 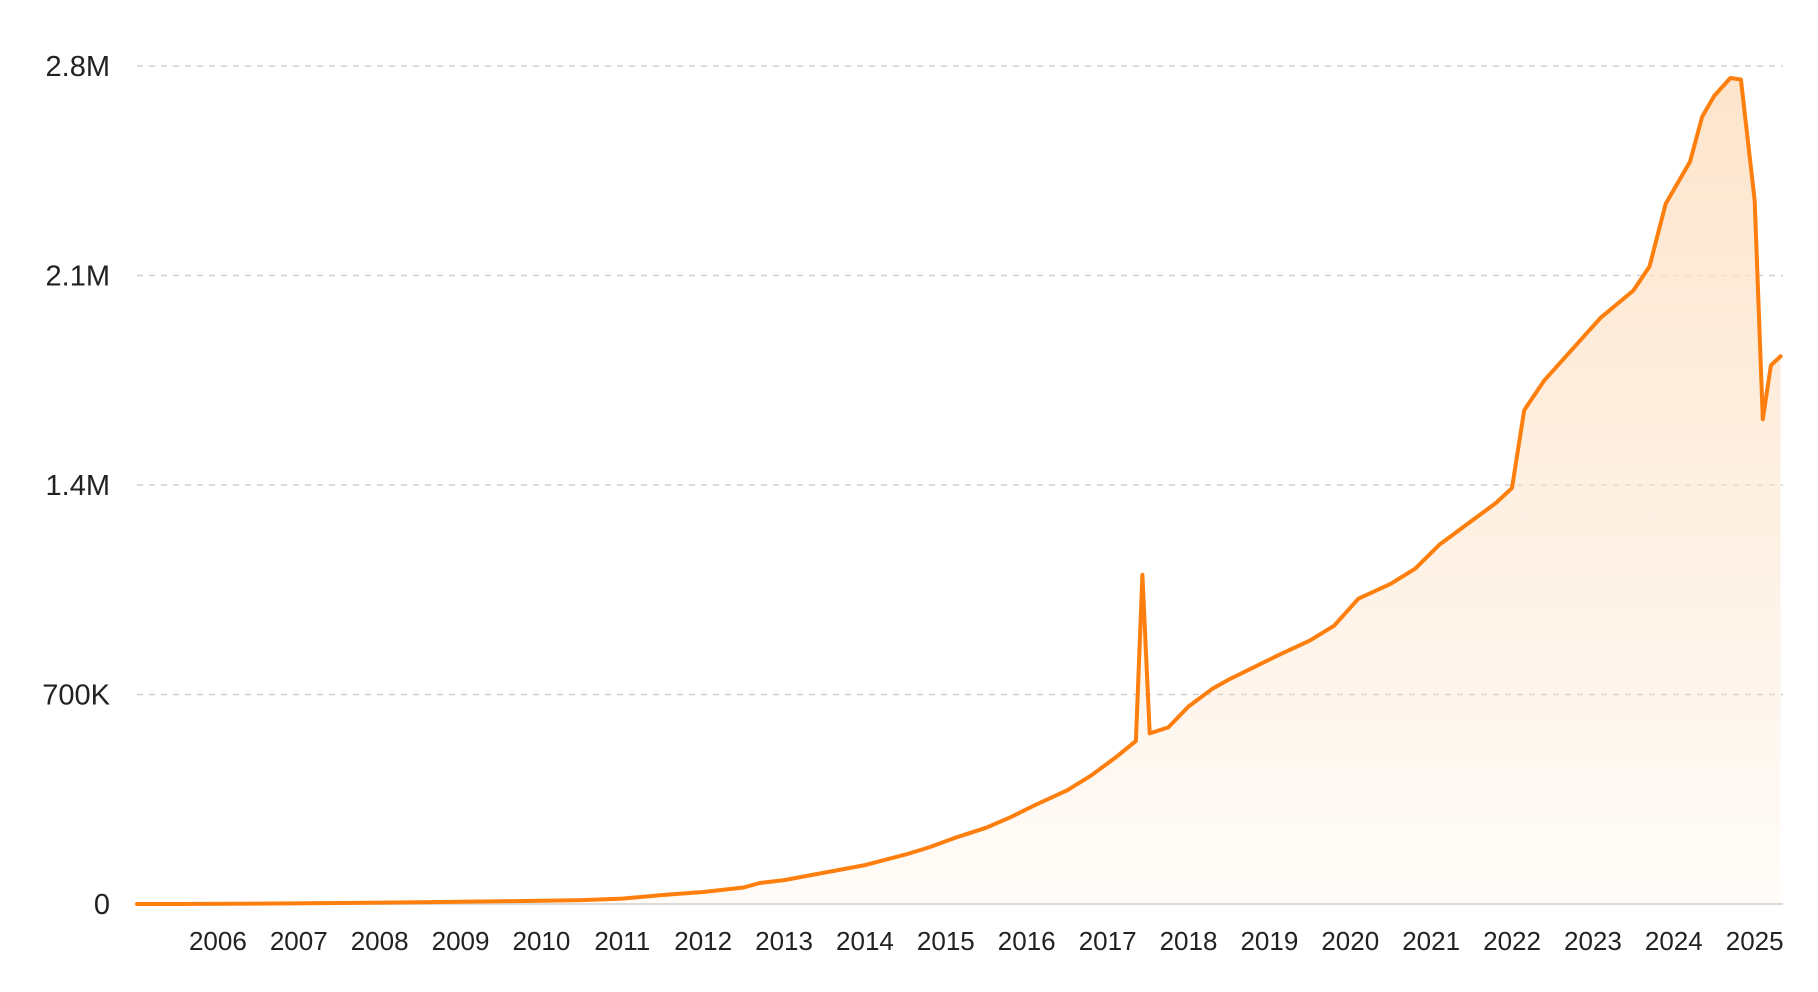 I want to click on x-tick-label: 2024, so click(x=1674, y=941).